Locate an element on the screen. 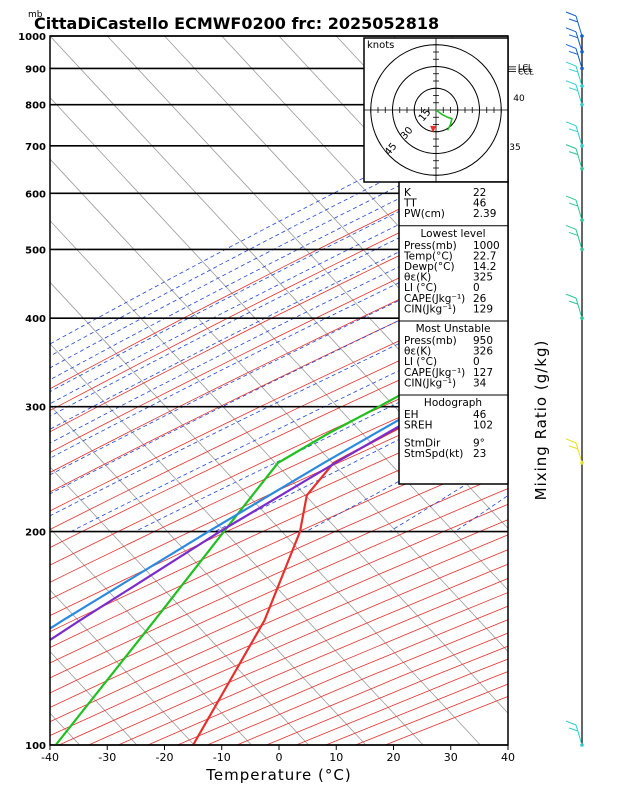 The image size is (618, 800). hodograph-unit-label: knots is located at coordinates (380, 45).